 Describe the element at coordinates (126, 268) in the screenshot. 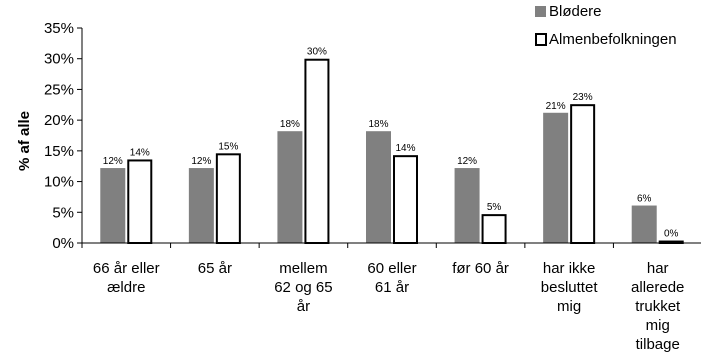

I see `x-category-label: 66 år eller` at that location.